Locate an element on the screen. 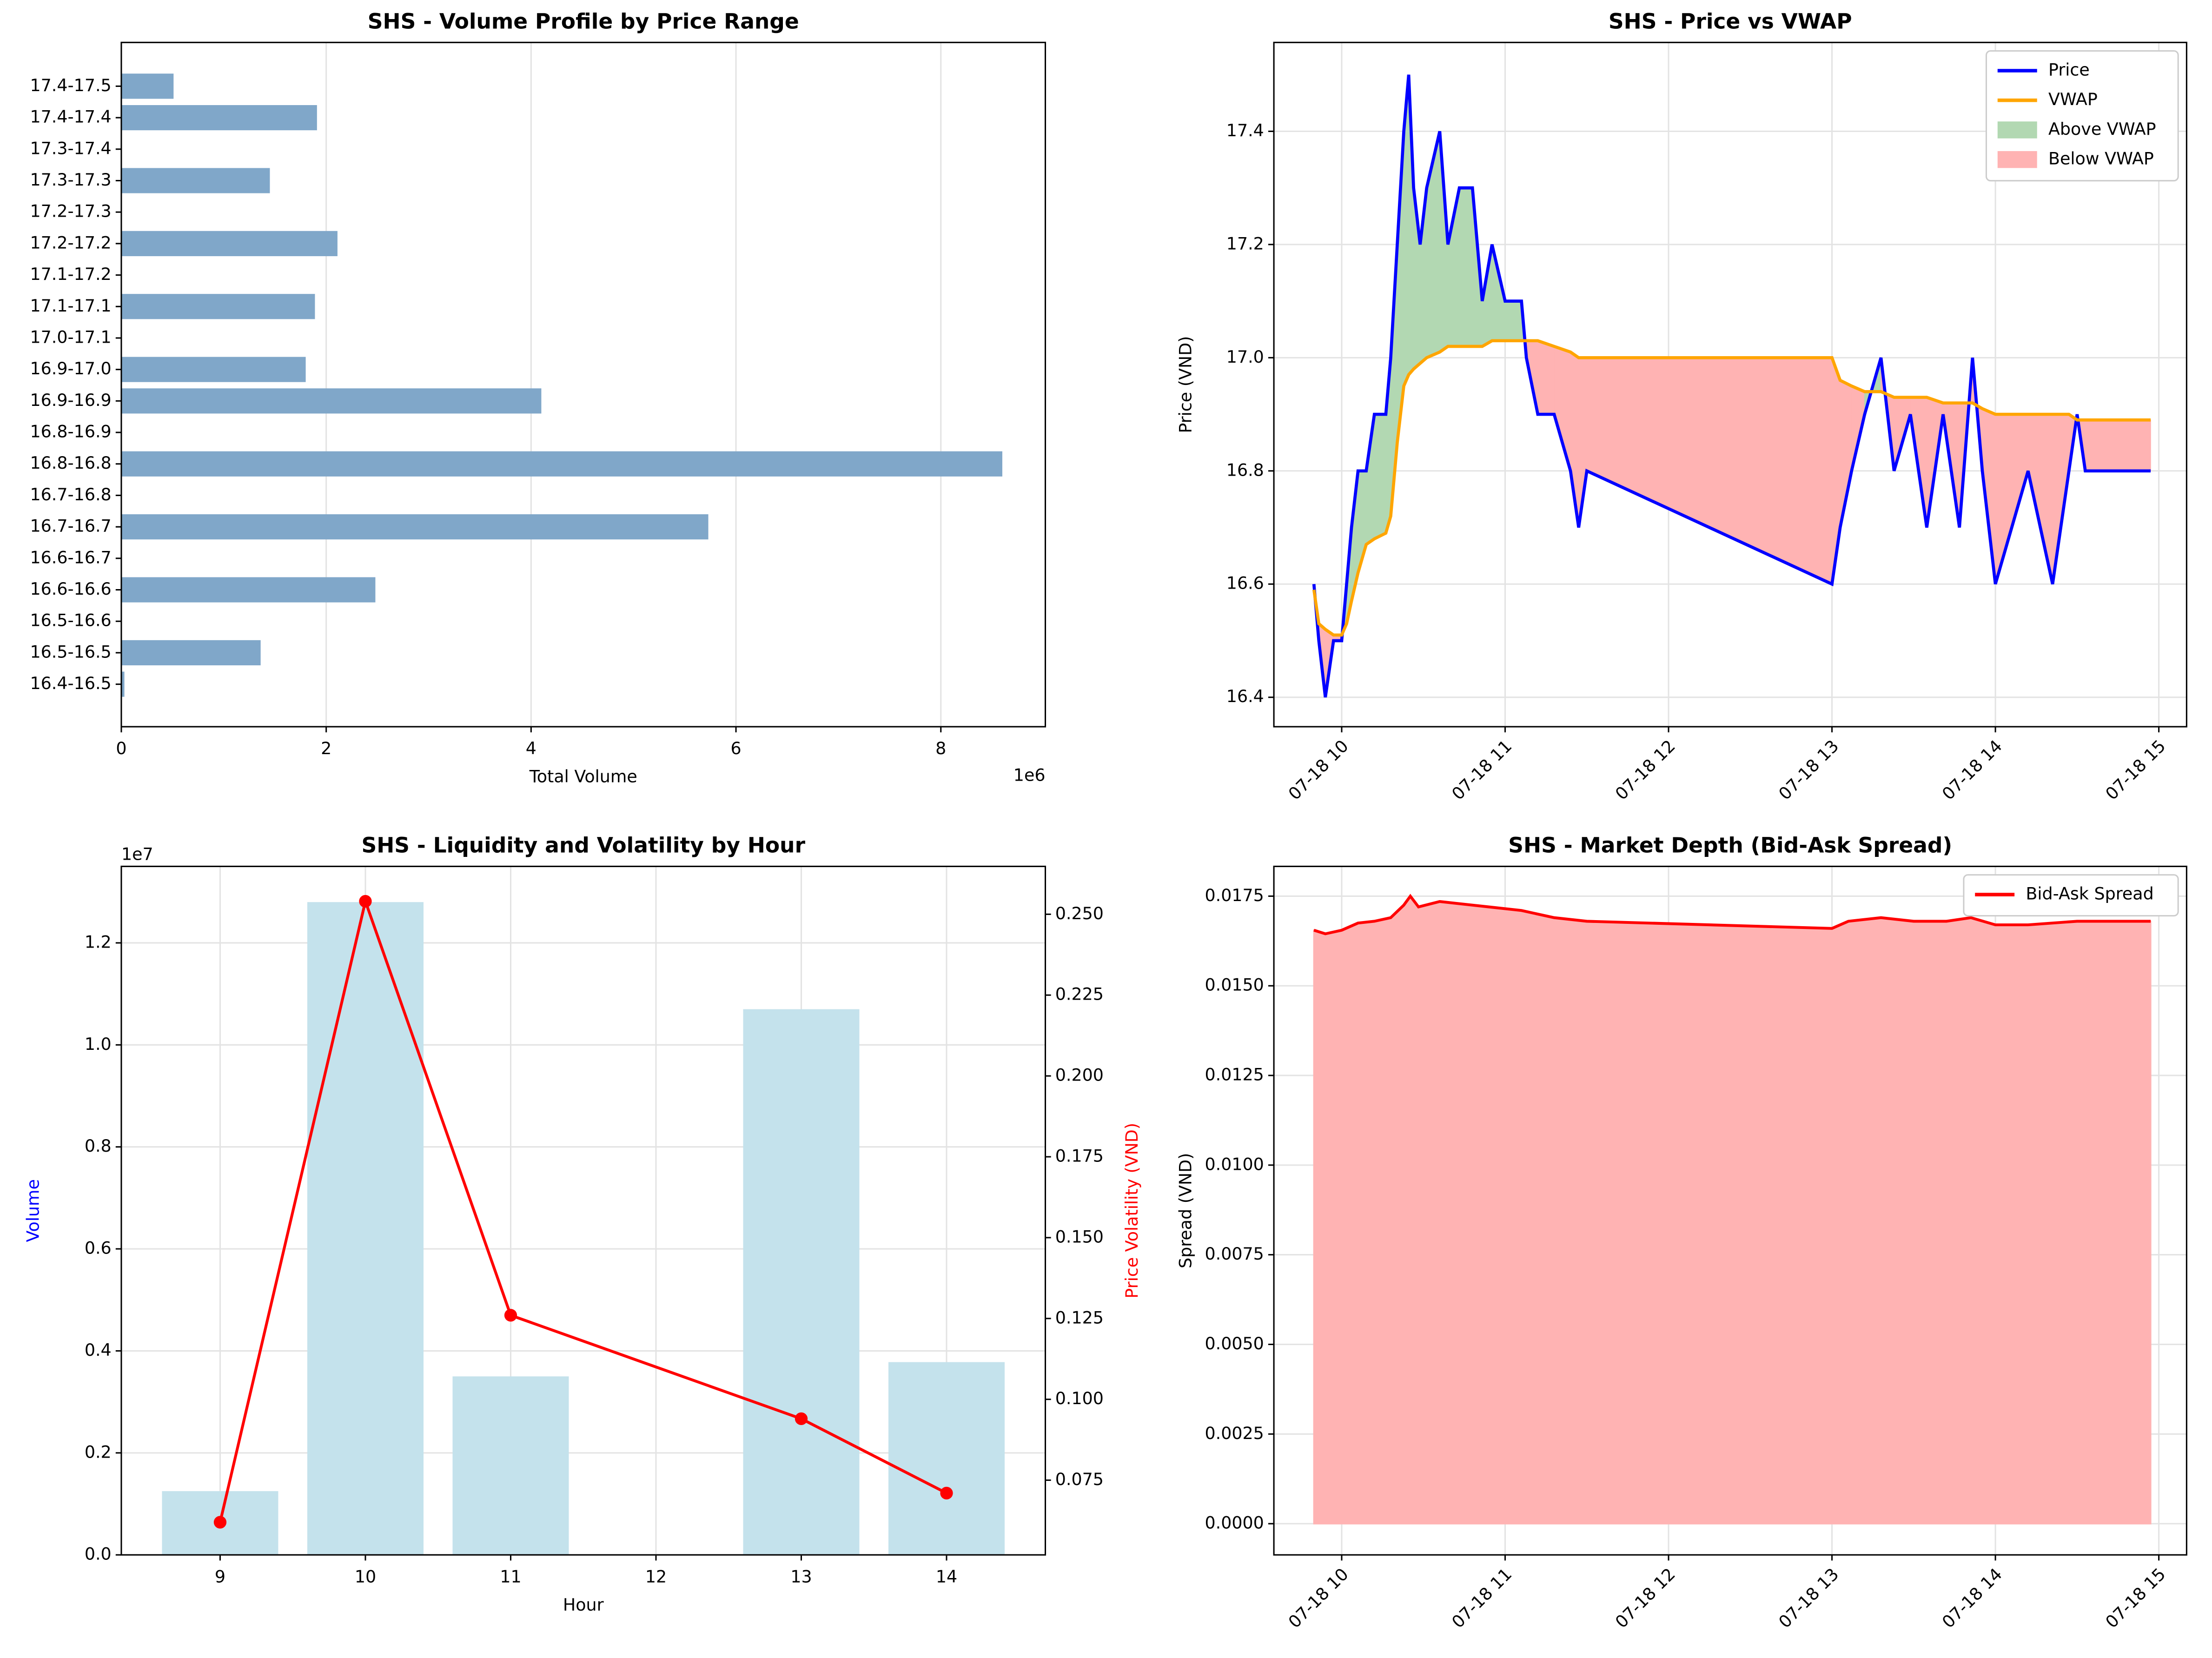 This screenshot has height=1658, width=2212. y2-tick-label: 0.100 is located at coordinates (1079, 1398).